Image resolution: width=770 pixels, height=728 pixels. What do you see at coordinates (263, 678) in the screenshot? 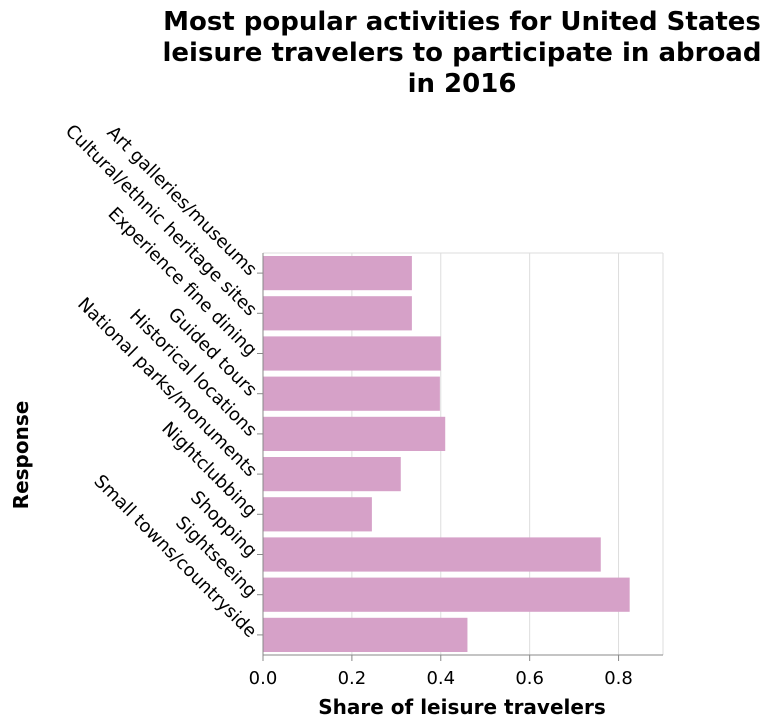
I see `x-tick-label: 0.0` at bounding box center [263, 678].